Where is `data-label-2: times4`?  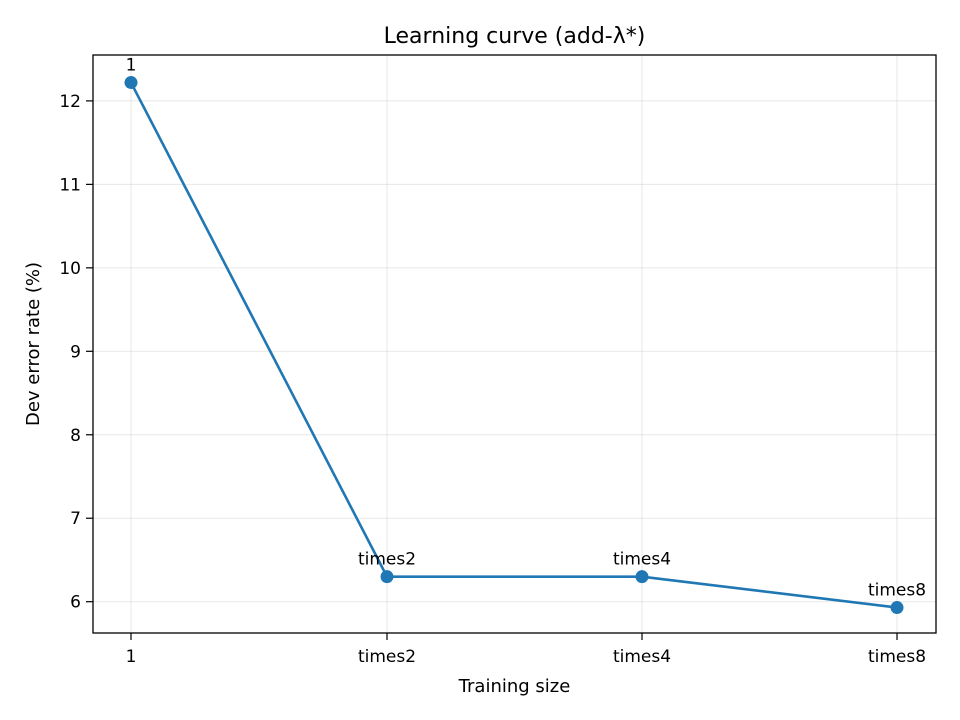 data-label-2: times4 is located at coordinates (642, 560).